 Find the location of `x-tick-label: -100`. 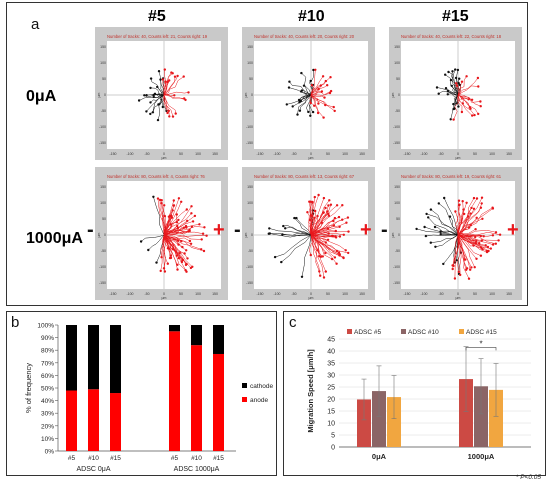

x-tick-label: -100 is located at coordinates (276, 294).